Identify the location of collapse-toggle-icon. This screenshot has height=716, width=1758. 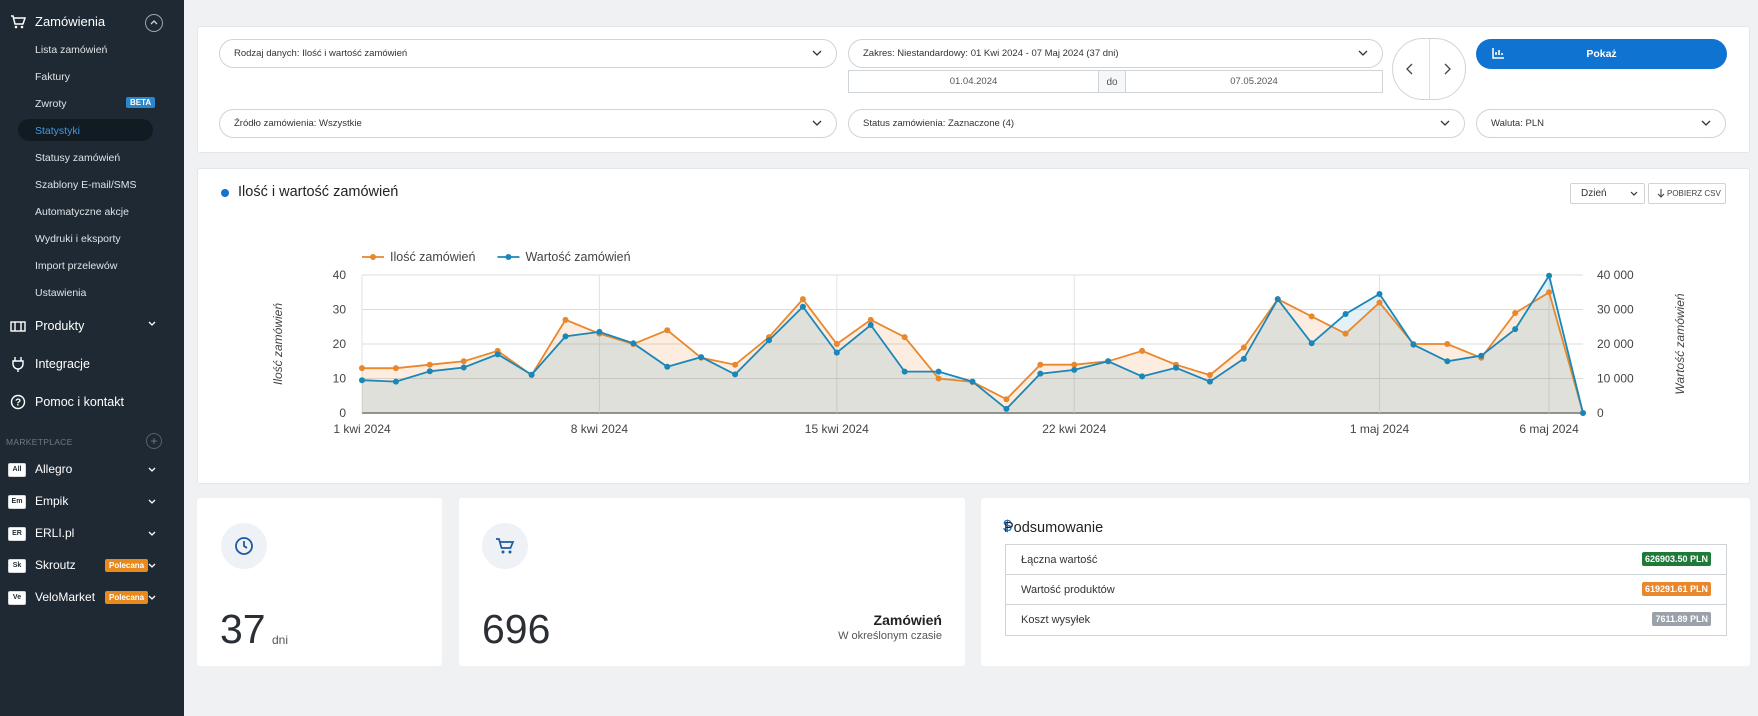
(154, 23).